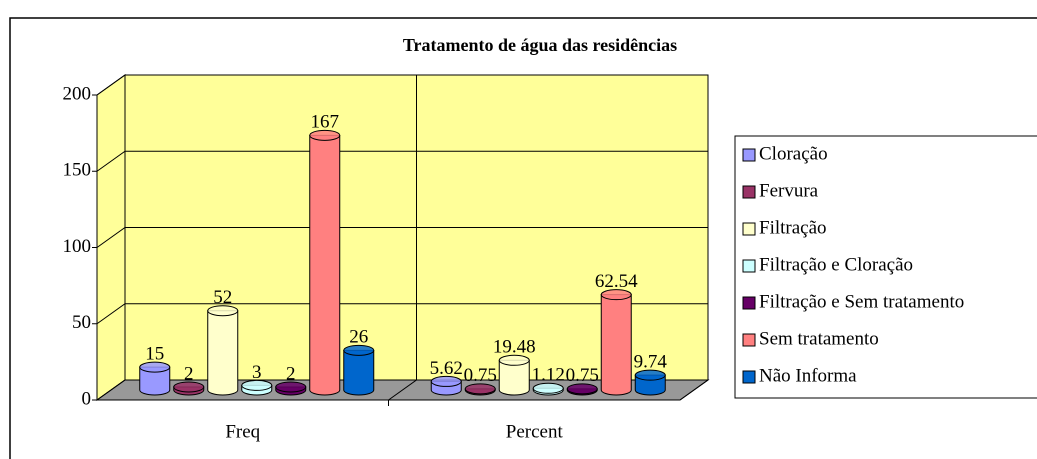  What do you see at coordinates (77, 246) in the screenshot?
I see `y-tick-label: 100` at bounding box center [77, 246].